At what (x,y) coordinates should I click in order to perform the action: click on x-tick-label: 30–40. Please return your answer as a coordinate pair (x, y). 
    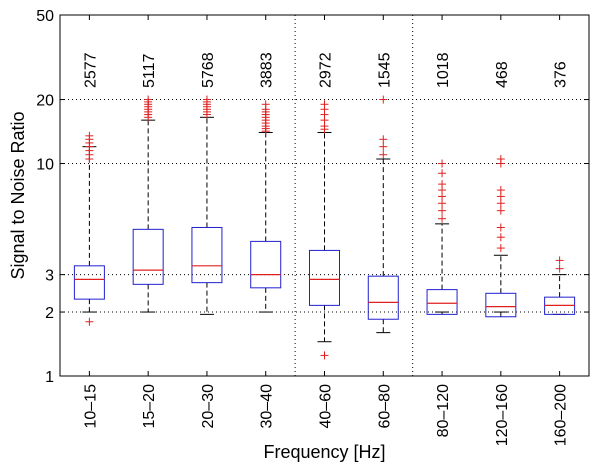
    Looking at the image, I should click on (267, 406).